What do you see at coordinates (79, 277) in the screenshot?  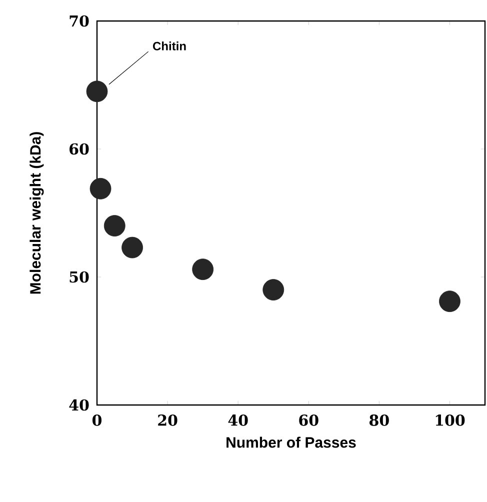 I see `y-tick-label: 50` at bounding box center [79, 277].